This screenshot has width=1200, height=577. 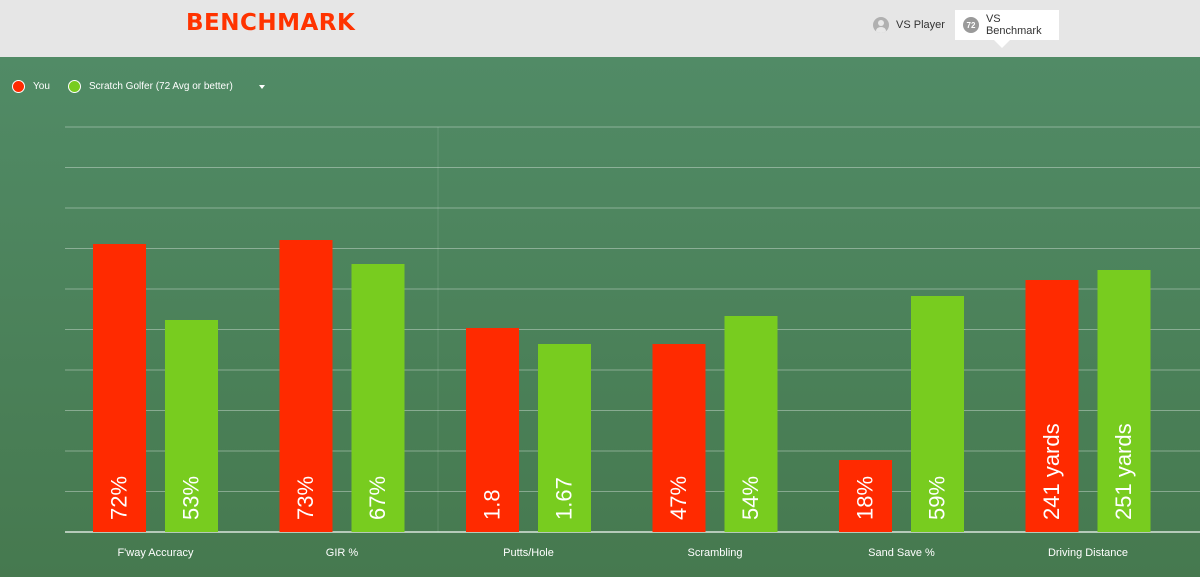 I want to click on x-tick-label: Scrambling, so click(x=714, y=553).